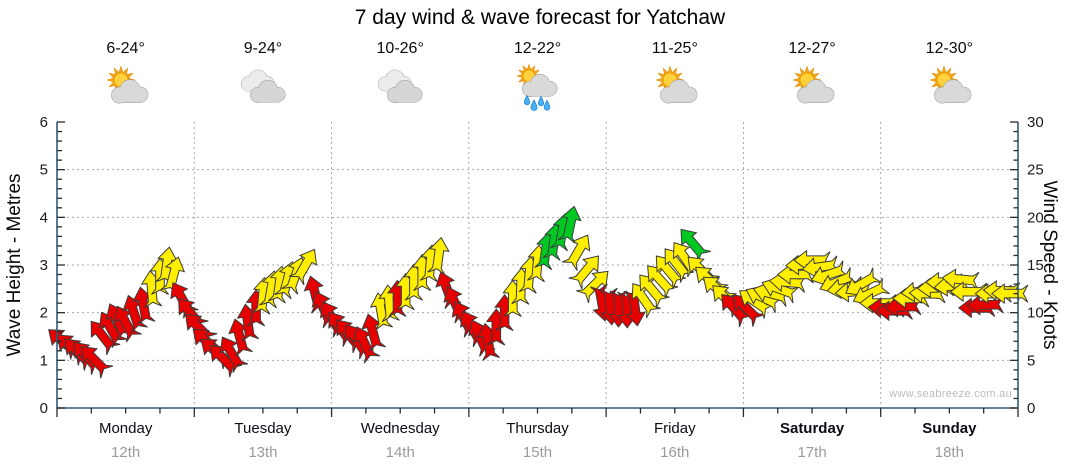 Image resolution: width=1080 pixels, height=475 pixels. I want to click on date-label-saturday: 17th, so click(811, 452).